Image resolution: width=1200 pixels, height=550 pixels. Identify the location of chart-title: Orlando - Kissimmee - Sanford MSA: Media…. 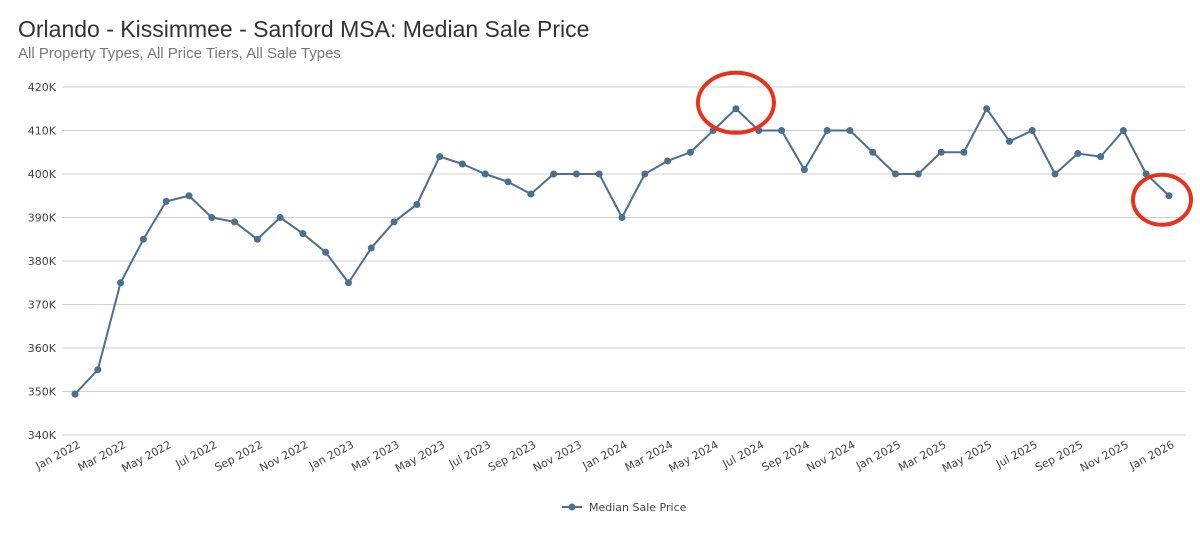
(304, 29).